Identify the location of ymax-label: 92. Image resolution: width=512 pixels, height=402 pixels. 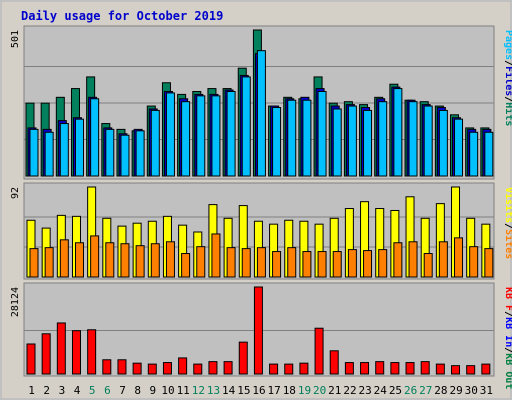
(15, 193).